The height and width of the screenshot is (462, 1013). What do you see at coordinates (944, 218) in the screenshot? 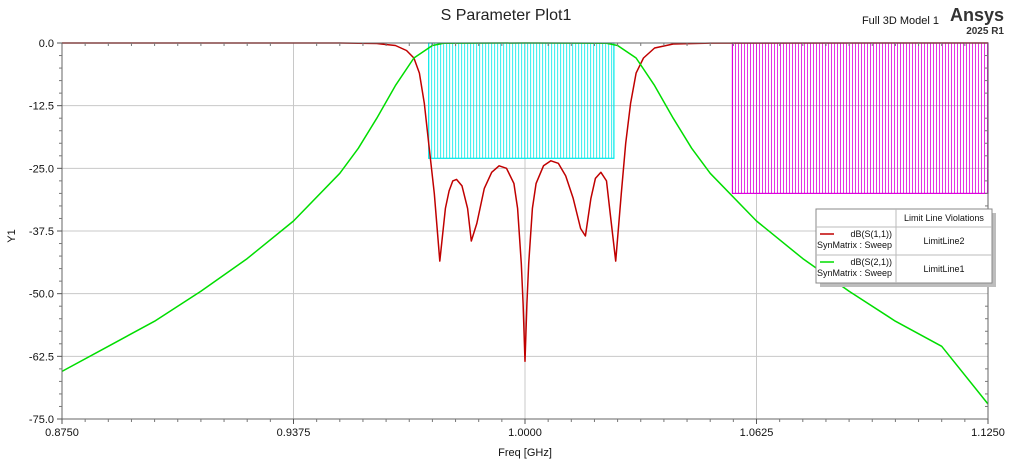
I see `legend-header: Limit Line Violations` at bounding box center [944, 218].